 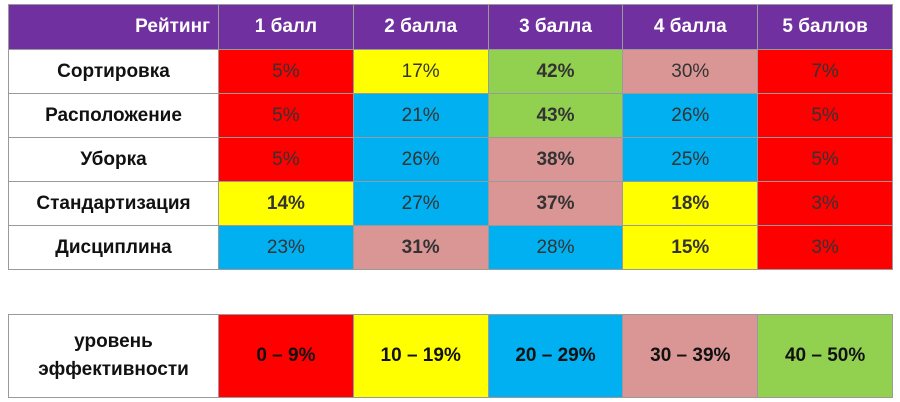 What do you see at coordinates (420, 27) in the screenshot?
I see `column-header: 2 балла` at bounding box center [420, 27].